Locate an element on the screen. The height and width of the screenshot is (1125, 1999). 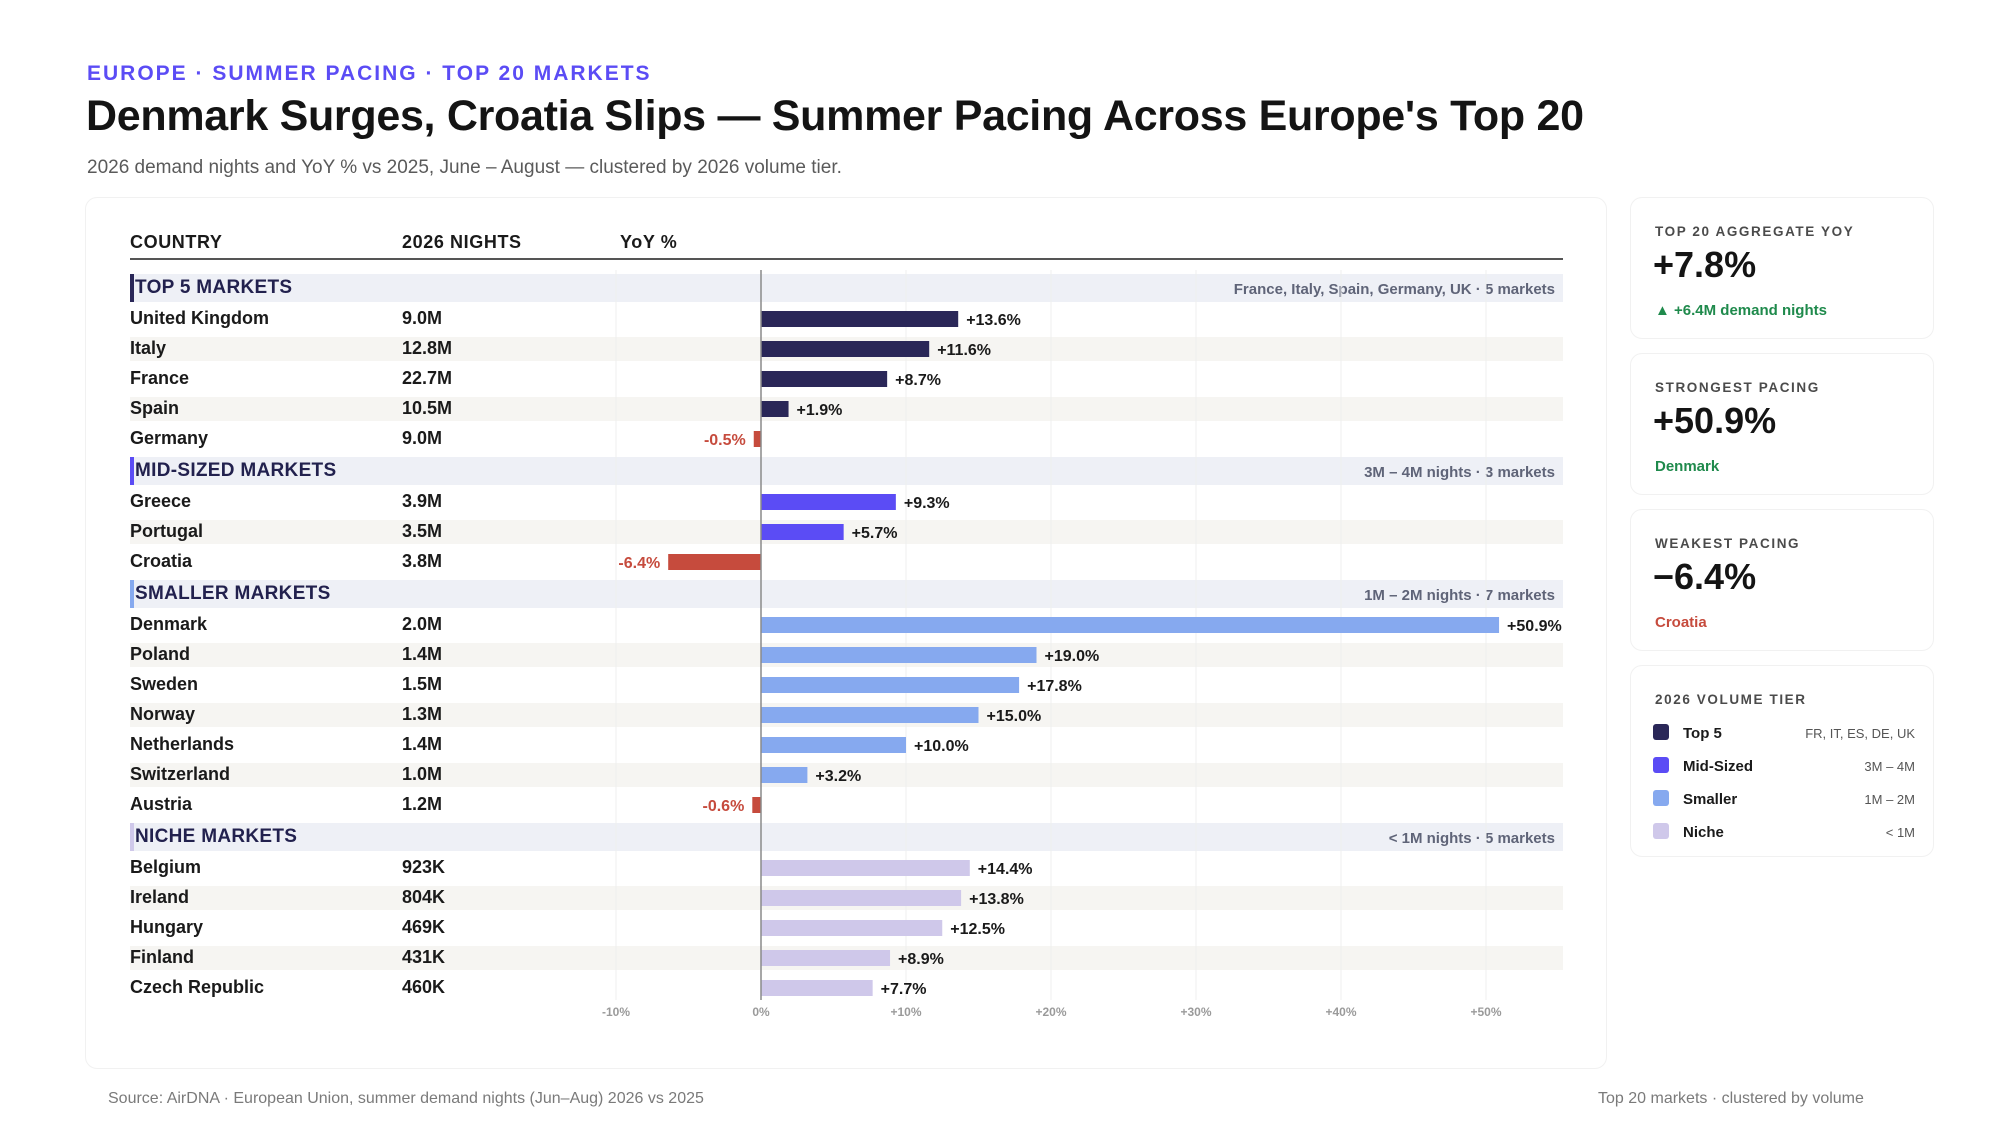
nights-value: 3.8M is located at coordinates (422, 561).